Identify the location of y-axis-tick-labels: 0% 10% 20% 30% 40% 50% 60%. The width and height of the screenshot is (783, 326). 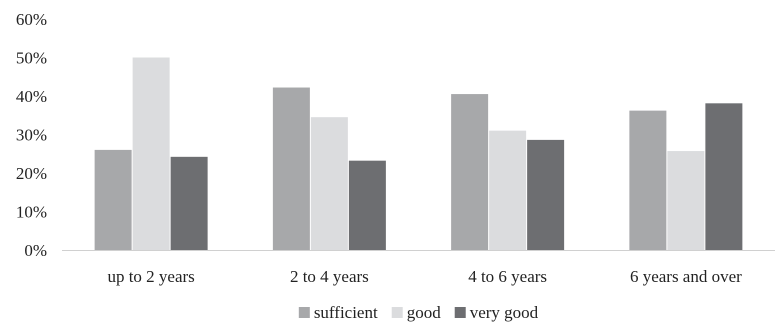
(31, 135).